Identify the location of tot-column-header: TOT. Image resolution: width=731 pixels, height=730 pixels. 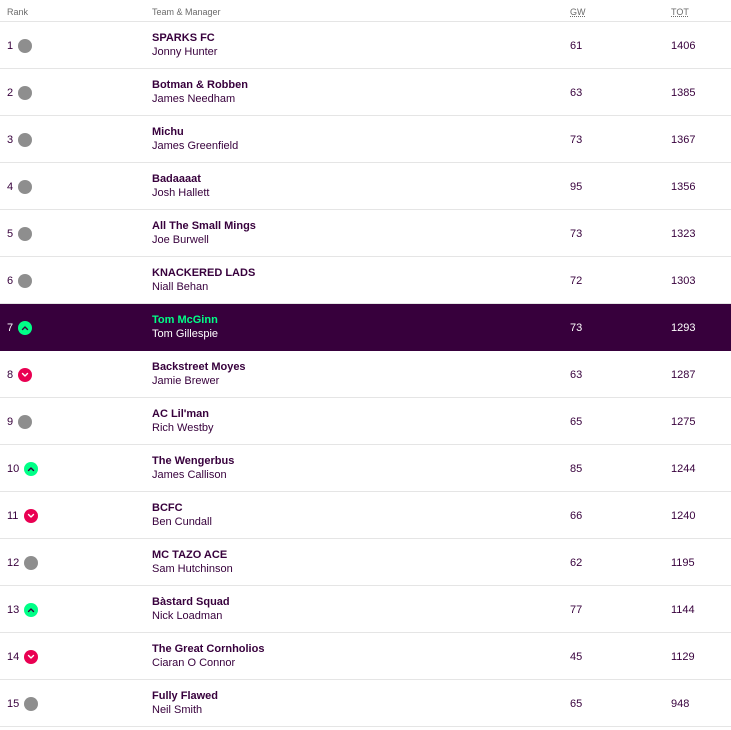
(680, 12).